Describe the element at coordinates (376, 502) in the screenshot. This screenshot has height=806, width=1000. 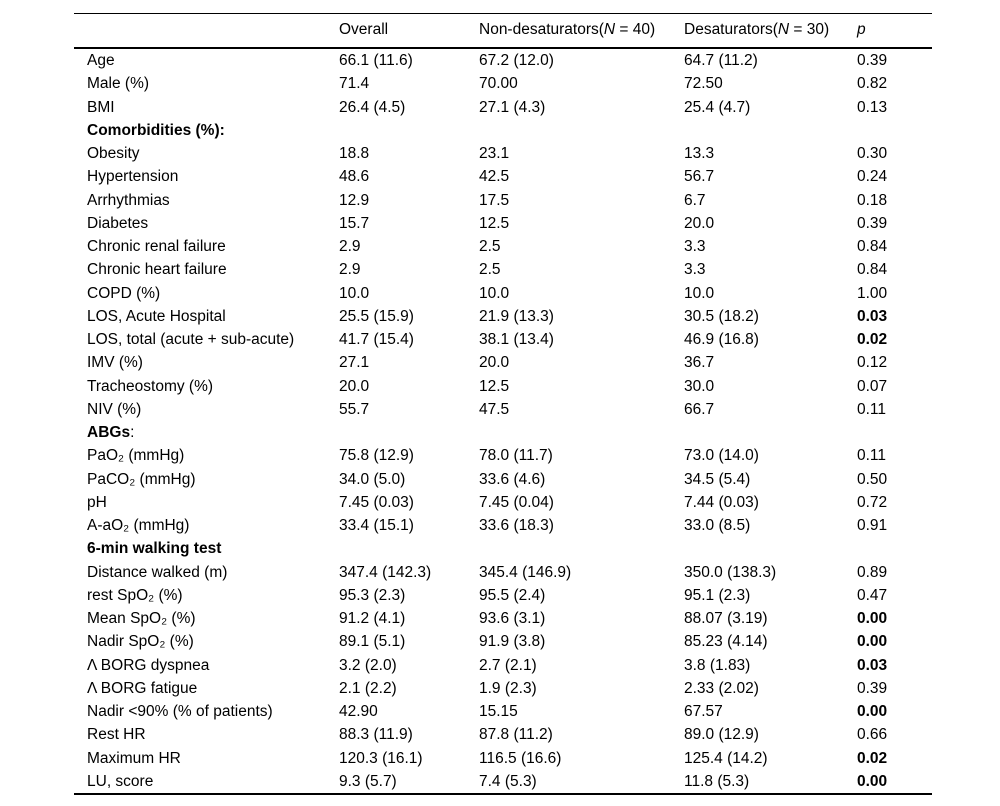
I see `cell-overall: 7.45 (0.03)` at that location.